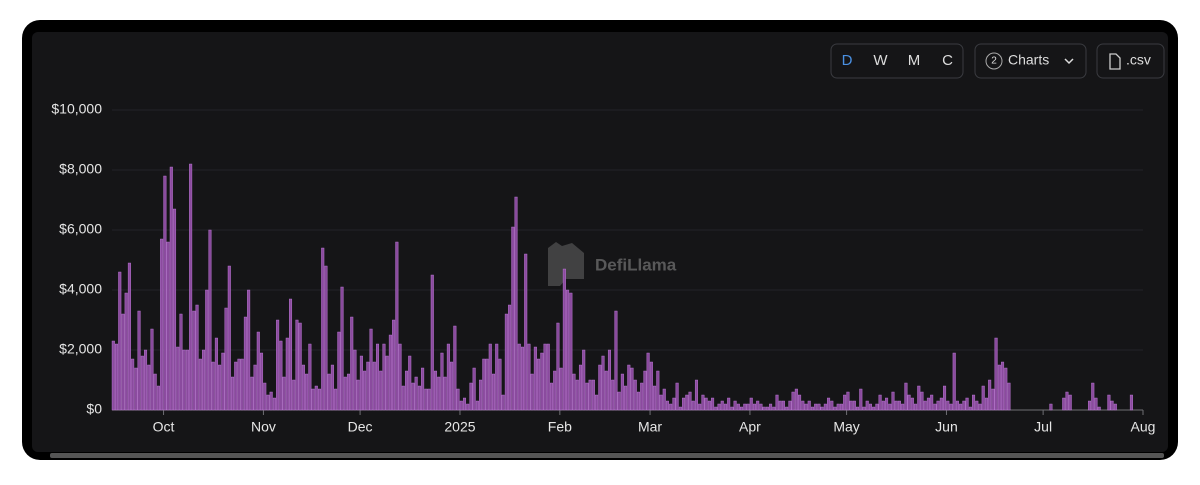 The width and height of the screenshot is (1200, 485). Describe the element at coordinates (847, 60) in the screenshot. I see `period-button: D` at that location.